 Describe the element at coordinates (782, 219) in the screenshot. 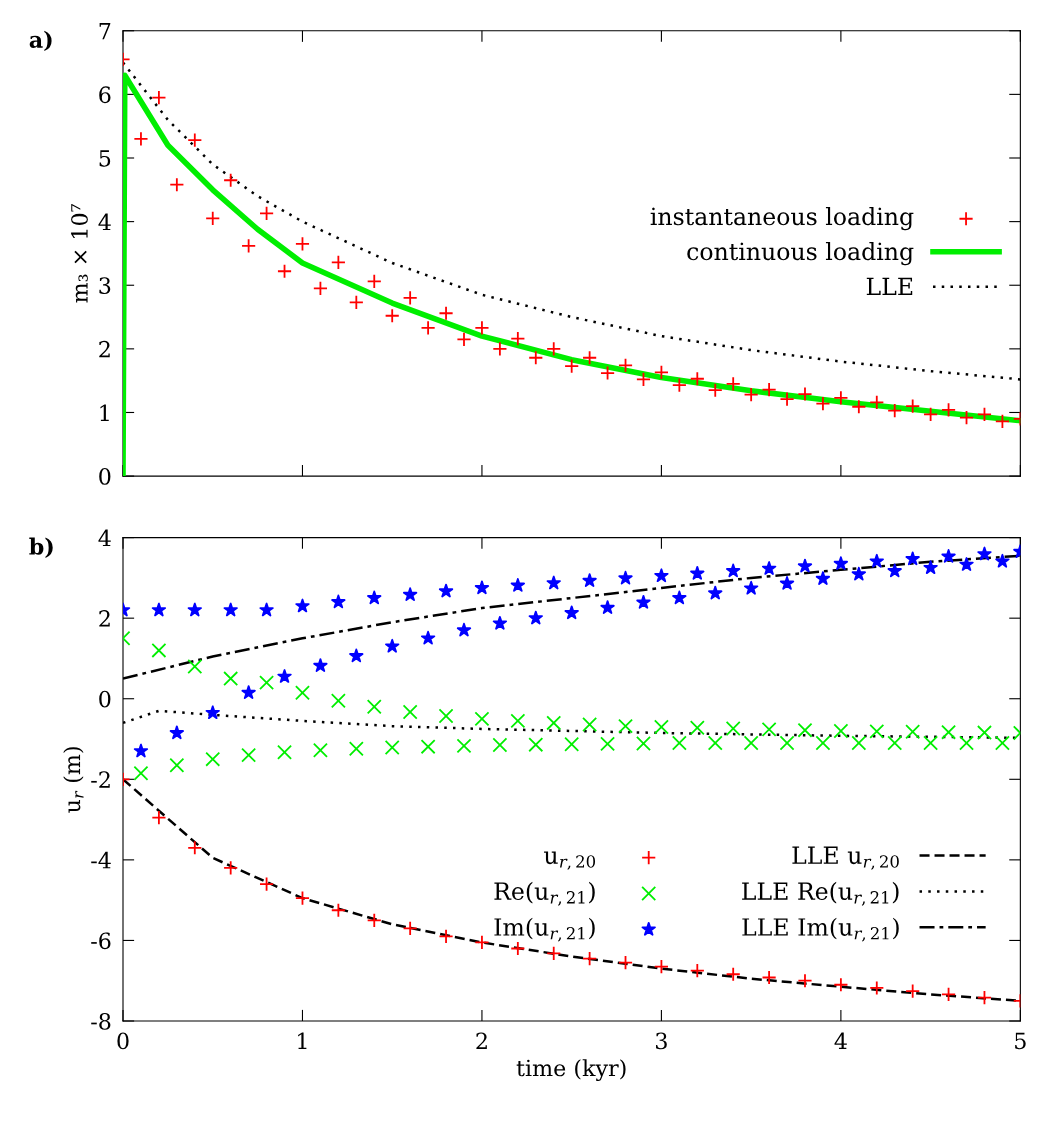

I see `legend-label: instantaneous loading` at that location.